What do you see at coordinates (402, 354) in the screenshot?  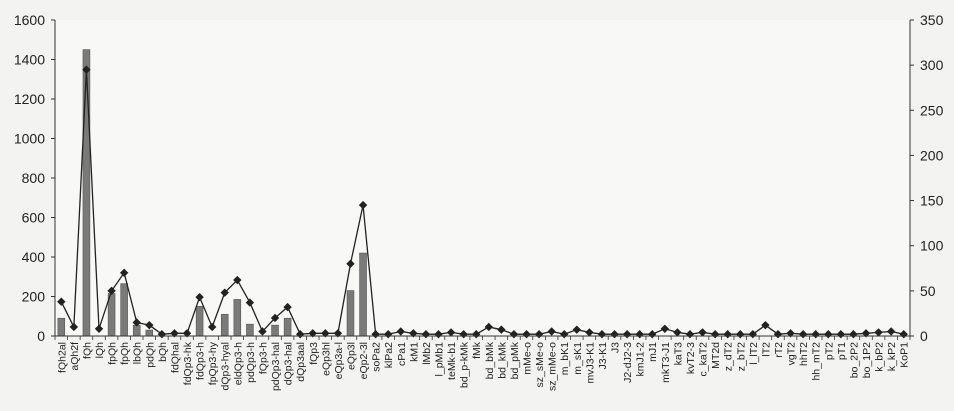 I see `x-tick-label: cPa1` at bounding box center [402, 354].